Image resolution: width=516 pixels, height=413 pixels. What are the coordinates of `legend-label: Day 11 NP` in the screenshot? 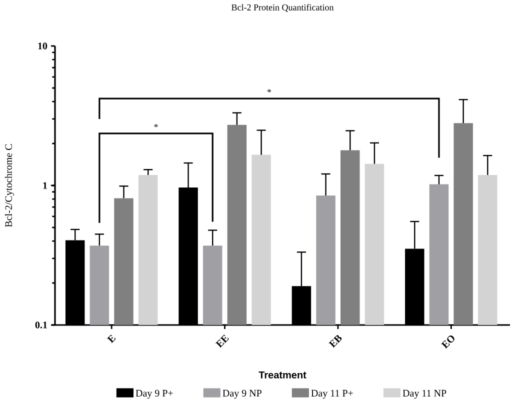 It's located at (424, 394).